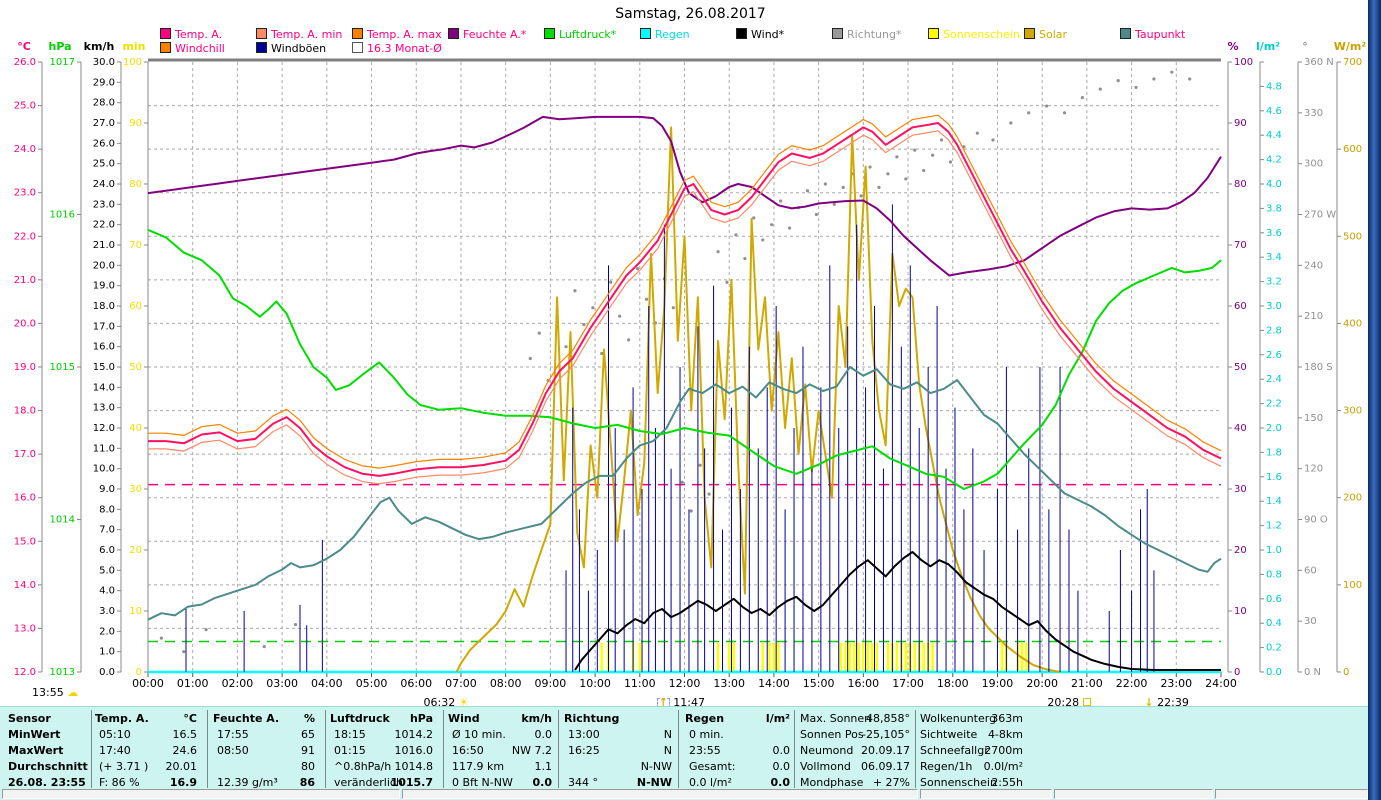 This screenshot has width=1381, height=800. Describe the element at coordinates (299, 48) in the screenshot. I see `legend-label: Windböen` at that location.